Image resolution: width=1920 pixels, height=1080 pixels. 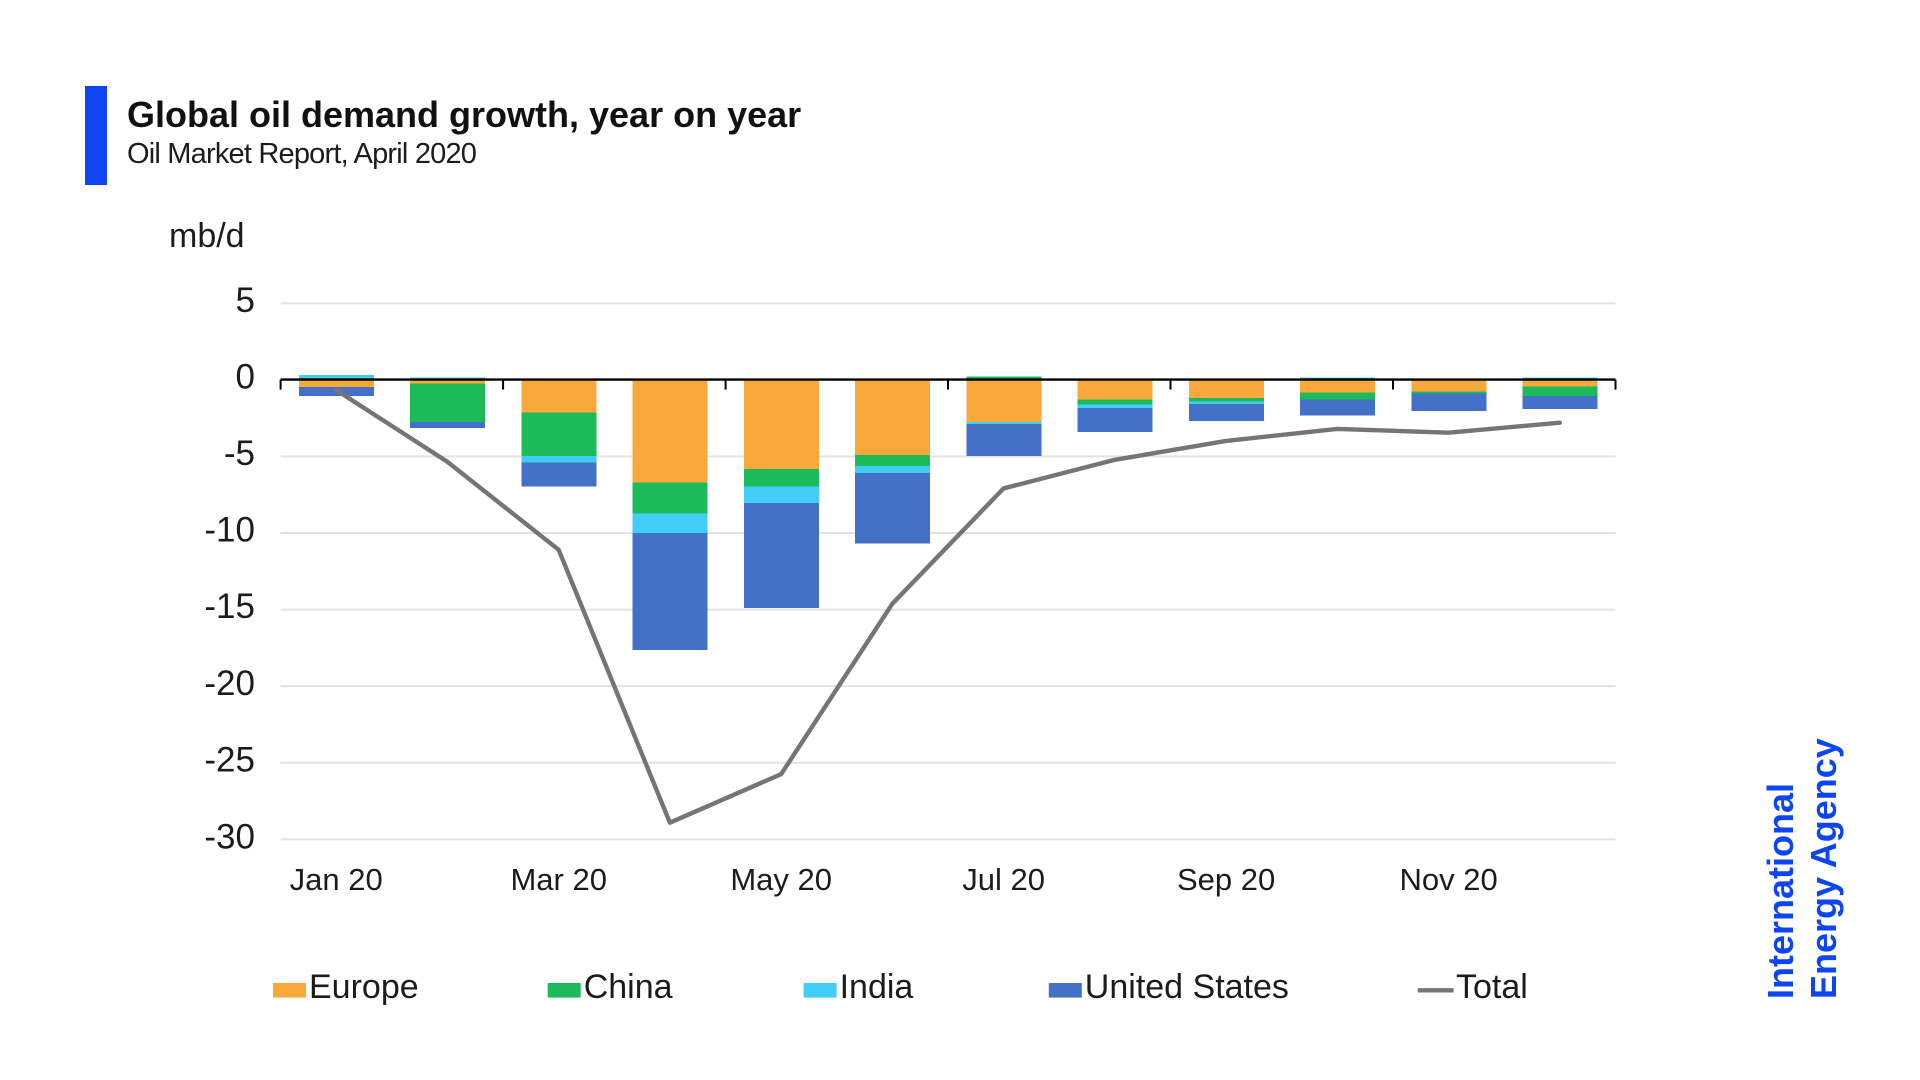 I want to click on svg-text: -5, so click(x=239, y=453).